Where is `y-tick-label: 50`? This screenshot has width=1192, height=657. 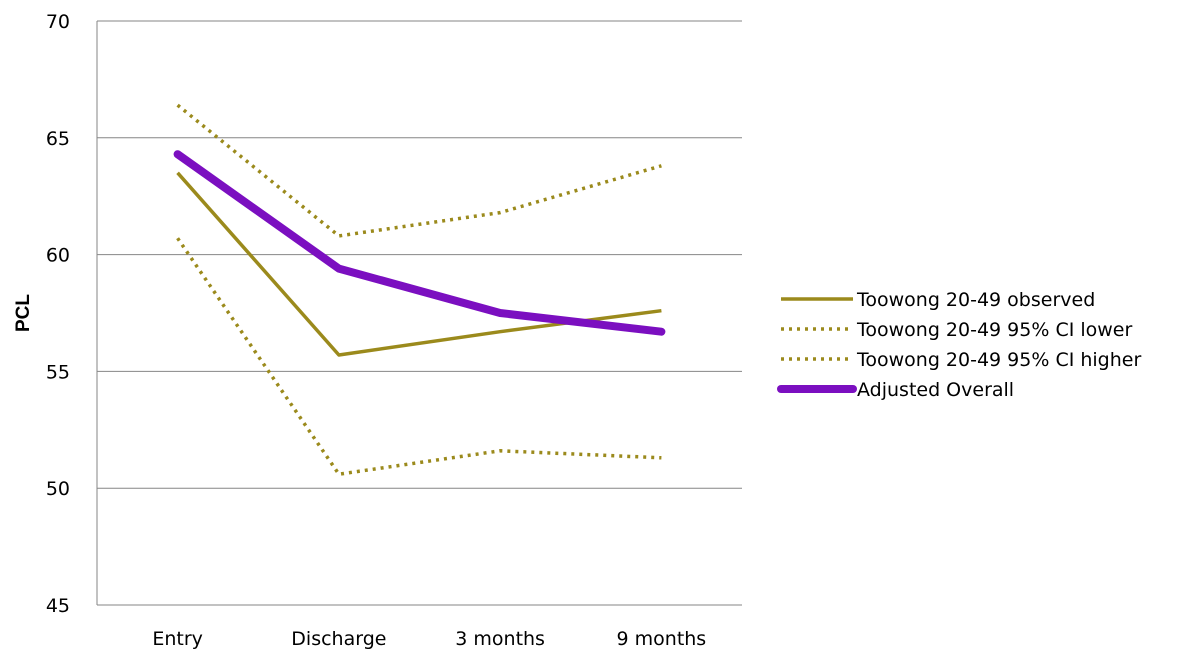
y-tick-label: 50 is located at coordinates (58, 489).